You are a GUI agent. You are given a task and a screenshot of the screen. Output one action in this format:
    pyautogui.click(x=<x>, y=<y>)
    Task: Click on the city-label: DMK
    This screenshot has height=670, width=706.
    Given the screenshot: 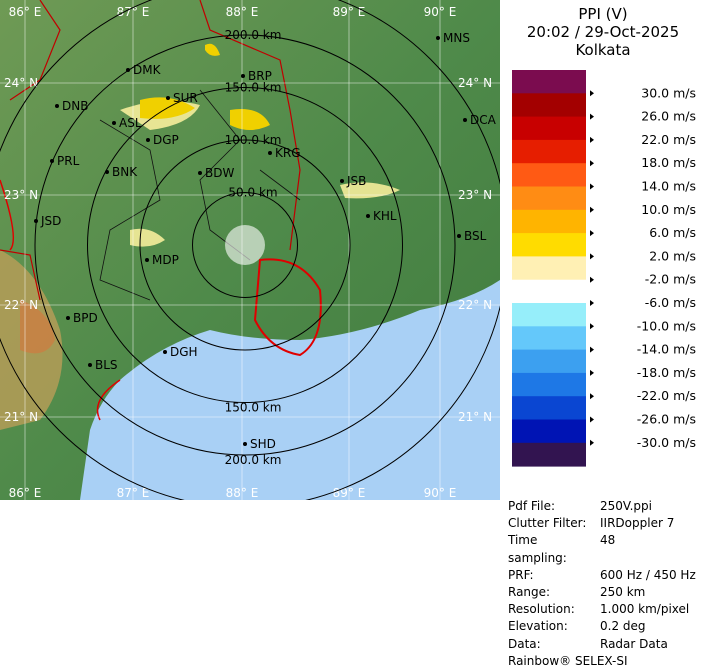 What is the action you would take?
    pyautogui.click(x=147, y=70)
    